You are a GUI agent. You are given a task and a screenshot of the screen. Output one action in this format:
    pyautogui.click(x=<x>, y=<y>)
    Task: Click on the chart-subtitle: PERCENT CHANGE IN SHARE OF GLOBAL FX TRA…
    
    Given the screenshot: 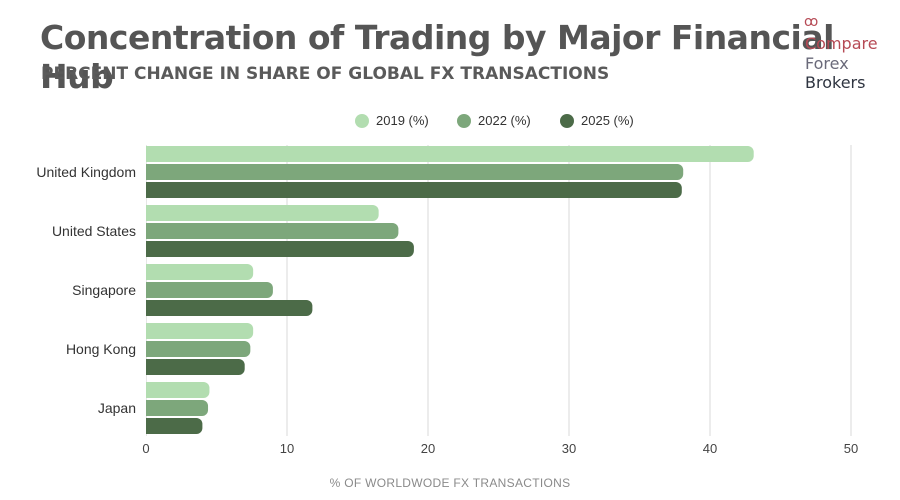 What is the action you would take?
    pyautogui.click(x=325, y=74)
    